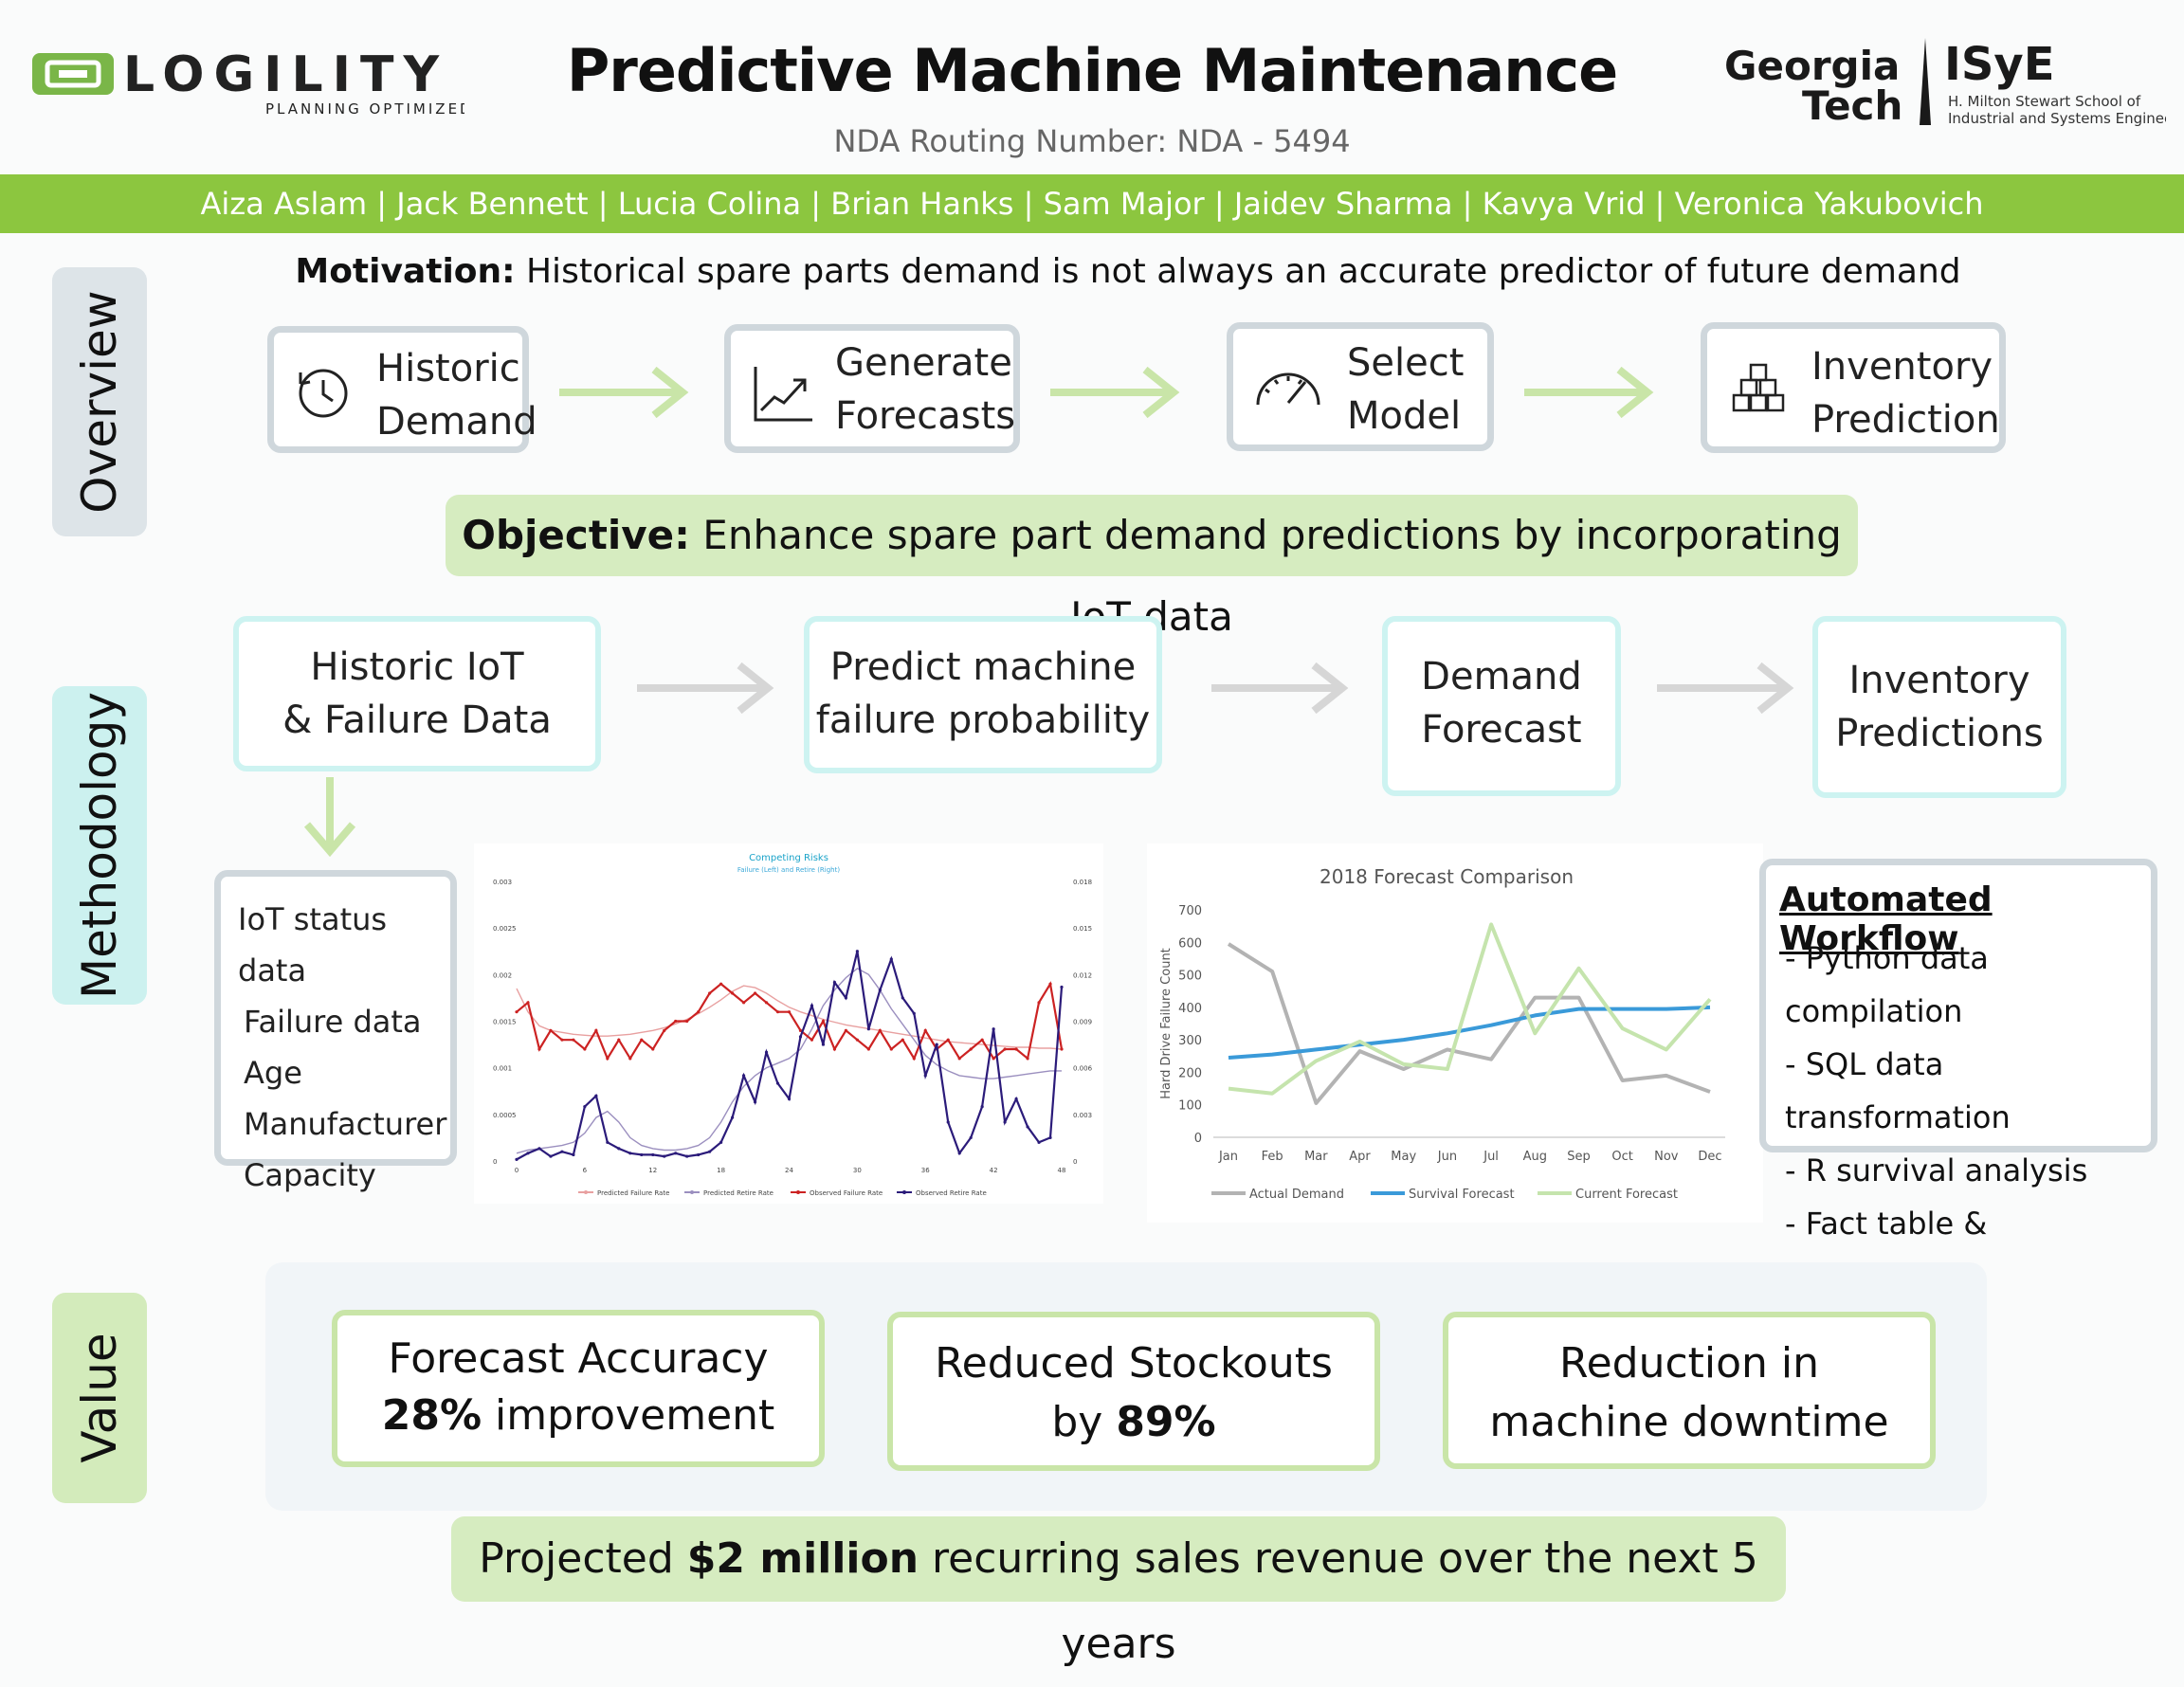 The height and width of the screenshot is (1687, 2184). What do you see at coordinates (925, 1170) in the screenshot?
I see `x-tick-label: 36` at bounding box center [925, 1170].